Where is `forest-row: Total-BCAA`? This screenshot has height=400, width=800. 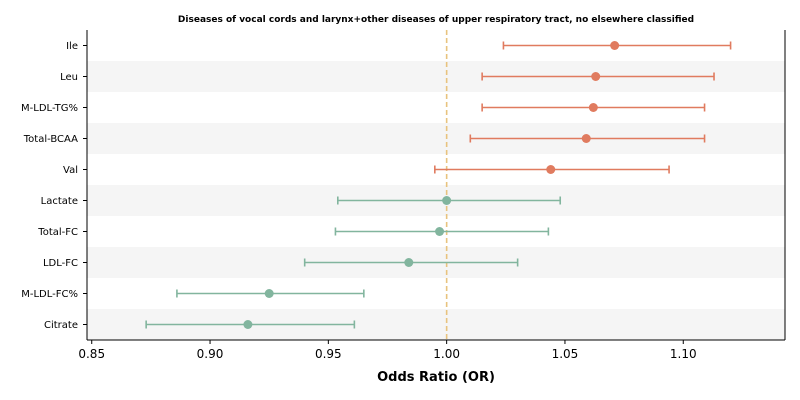
forest-row: Total-BCAA is located at coordinates (364, 139).